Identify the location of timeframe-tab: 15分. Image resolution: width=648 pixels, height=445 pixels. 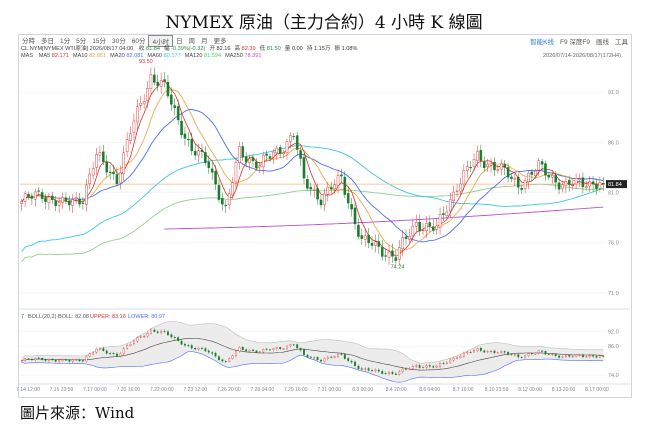
(99, 41).